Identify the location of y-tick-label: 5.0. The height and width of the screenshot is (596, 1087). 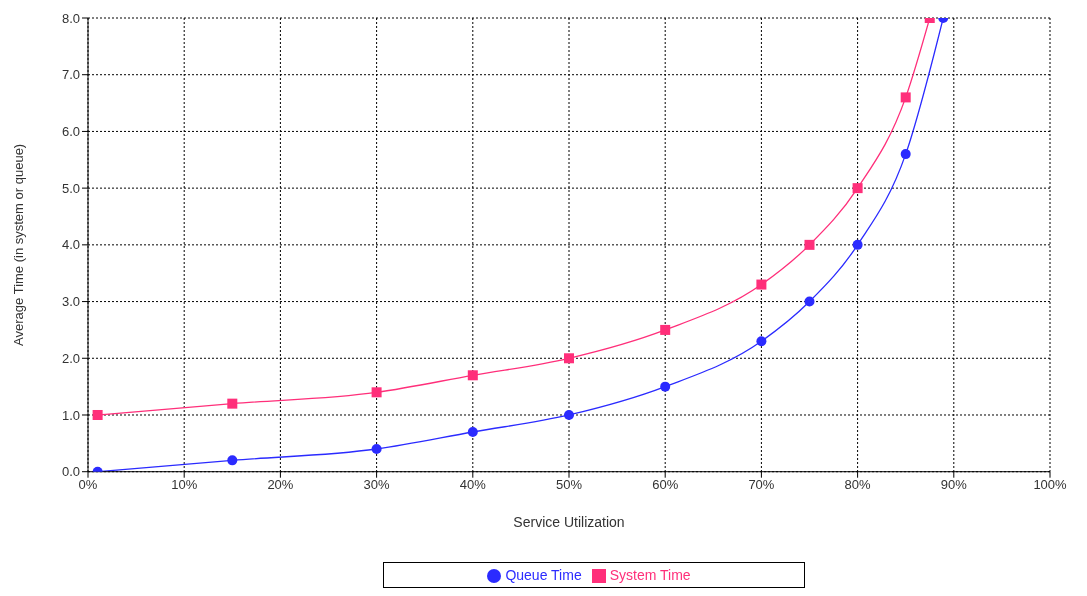
(70, 188).